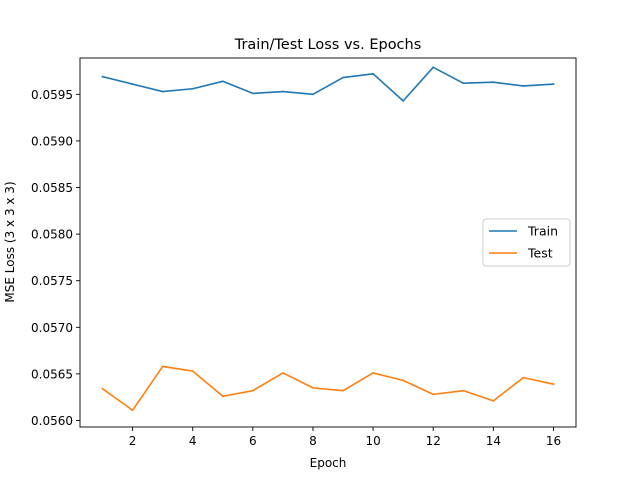  I want to click on chart-title: Train/Test Loss vs. Epochs, so click(328, 45).